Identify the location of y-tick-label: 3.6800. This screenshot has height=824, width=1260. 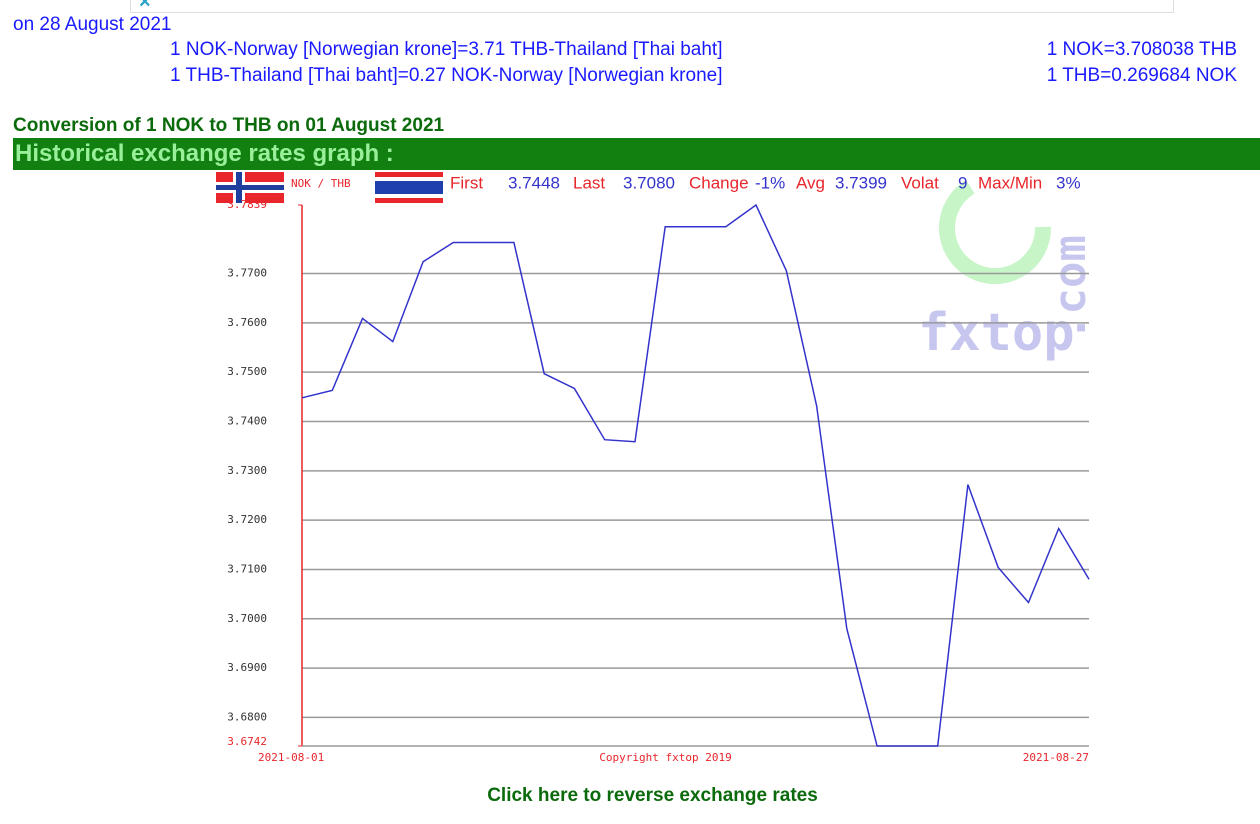
(247, 716).